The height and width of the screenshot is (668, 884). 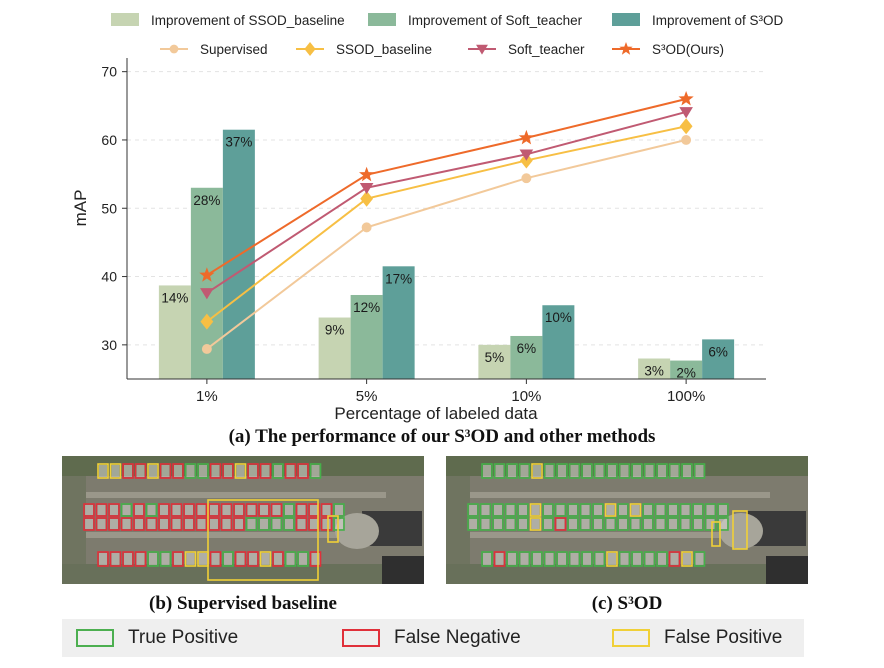 What do you see at coordinates (527, 348) in the screenshot?
I see `bar-data-label: 6%` at bounding box center [527, 348].